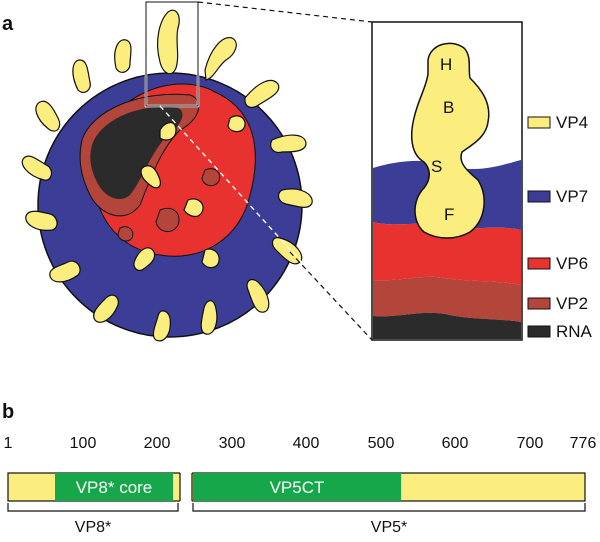 Image resolution: width=600 pixels, height=542 pixels. What do you see at coordinates (539, 196) in the screenshot?
I see `legend-swatch-vp7` at bounding box center [539, 196].